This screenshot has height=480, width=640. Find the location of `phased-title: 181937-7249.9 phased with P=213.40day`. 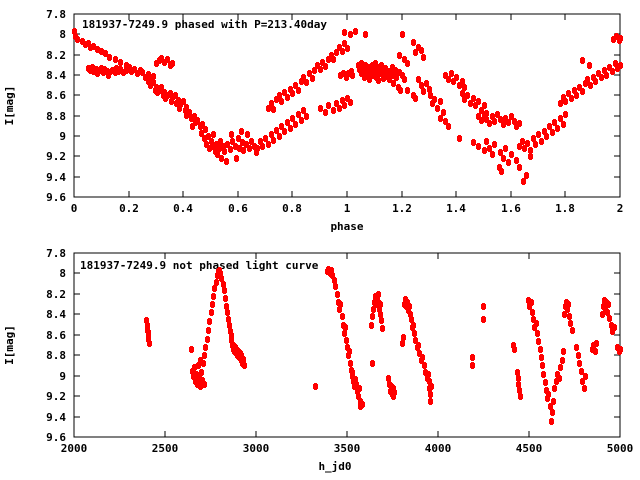

phased-title: 181937-7249.9 phased with P=213.40day is located at coordinates (204, 24).